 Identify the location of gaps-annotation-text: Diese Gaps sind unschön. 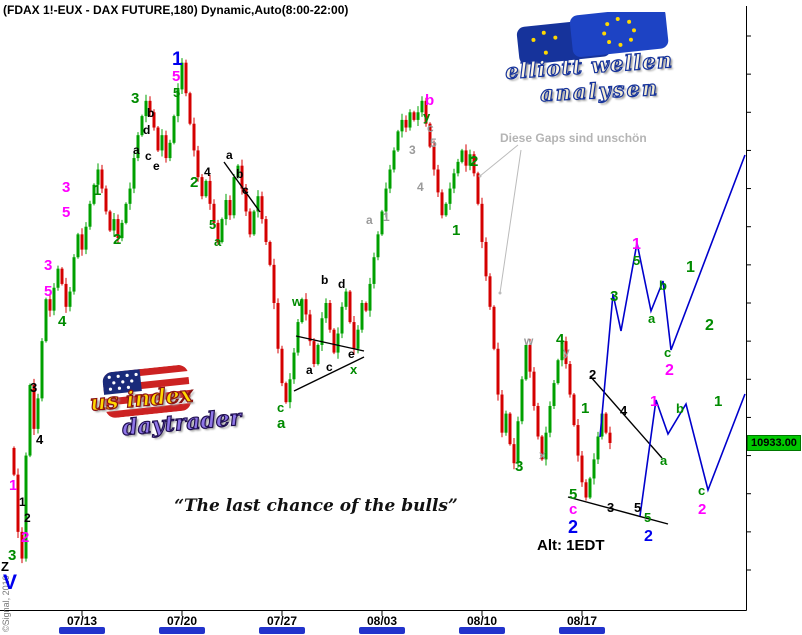
(573, 138).